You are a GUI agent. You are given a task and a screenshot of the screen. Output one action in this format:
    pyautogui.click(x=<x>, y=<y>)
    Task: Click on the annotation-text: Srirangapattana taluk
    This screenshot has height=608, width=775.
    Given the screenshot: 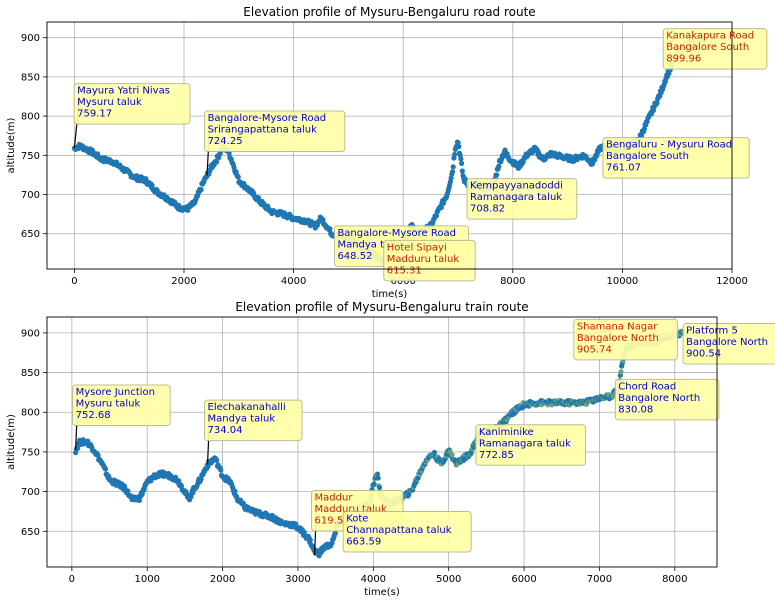 What is the action you would take?
    pyautogui.click(x=263, y=130)
    